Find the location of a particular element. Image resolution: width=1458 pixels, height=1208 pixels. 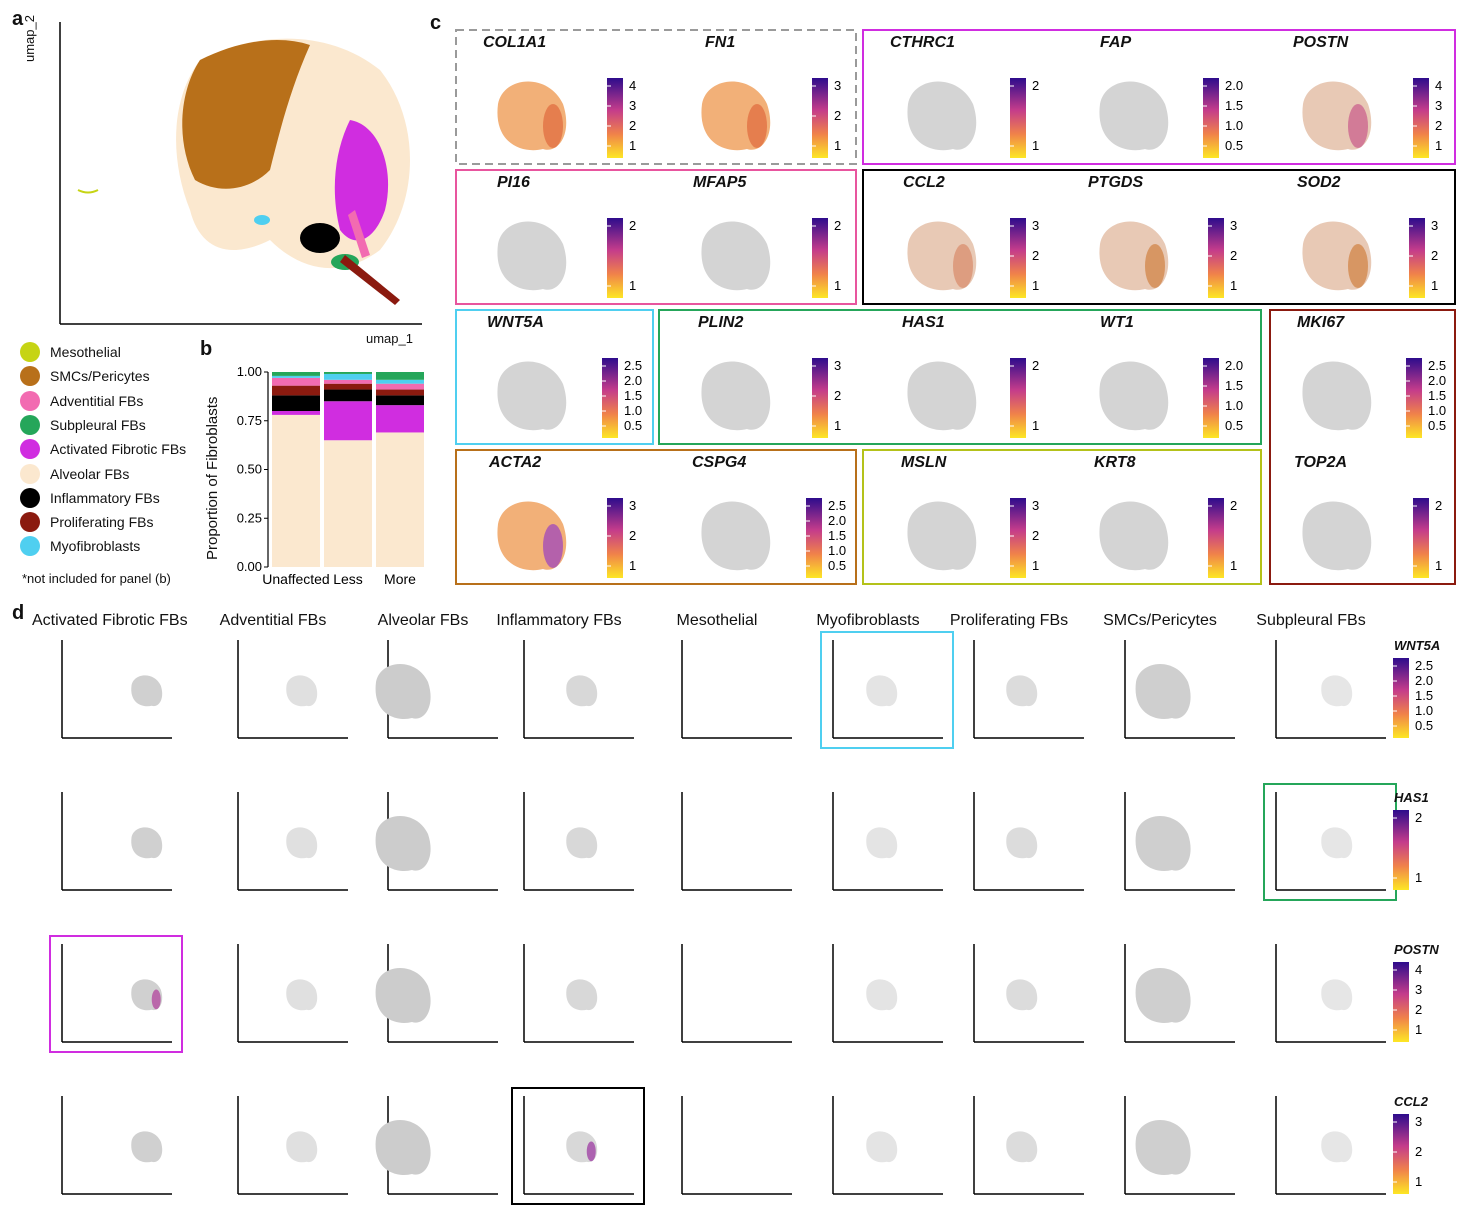

legend-note: *not included for panel (b) is located at coordinates (96, 578).